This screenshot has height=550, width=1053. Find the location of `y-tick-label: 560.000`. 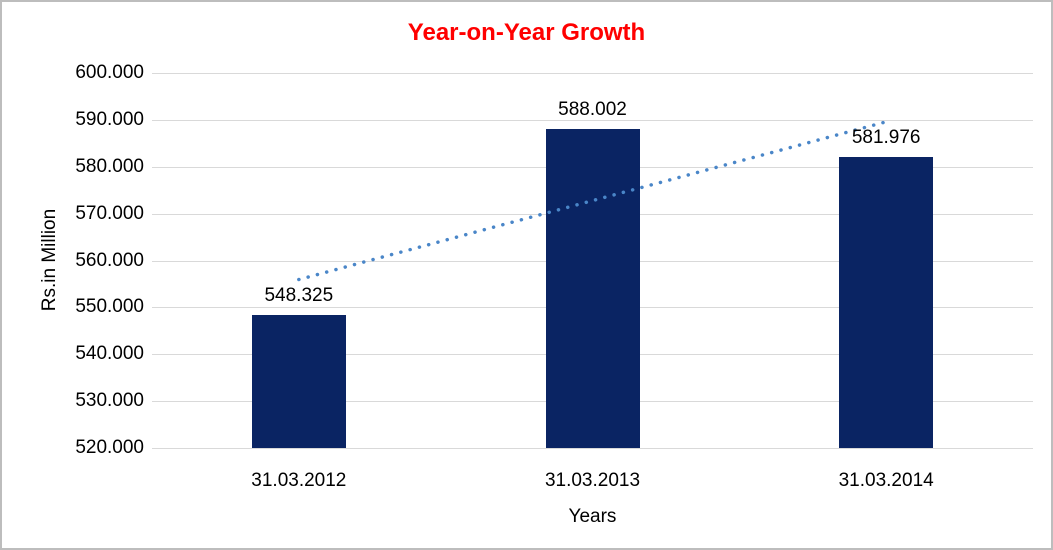

y-tick-label: 560.000 is located at coordinates (109, 260).